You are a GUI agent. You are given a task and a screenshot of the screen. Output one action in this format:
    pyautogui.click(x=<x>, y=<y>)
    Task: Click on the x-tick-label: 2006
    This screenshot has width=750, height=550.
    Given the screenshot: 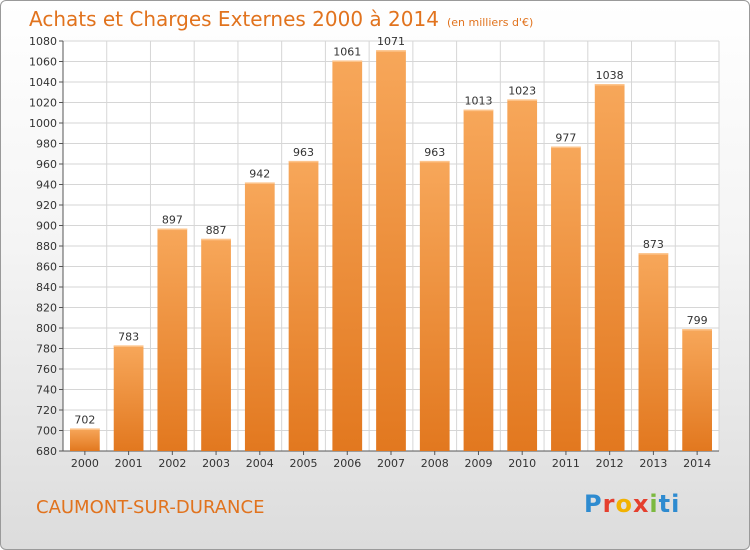 What is the action you would take?
    pyautogui.click(x=347, y=463)
    